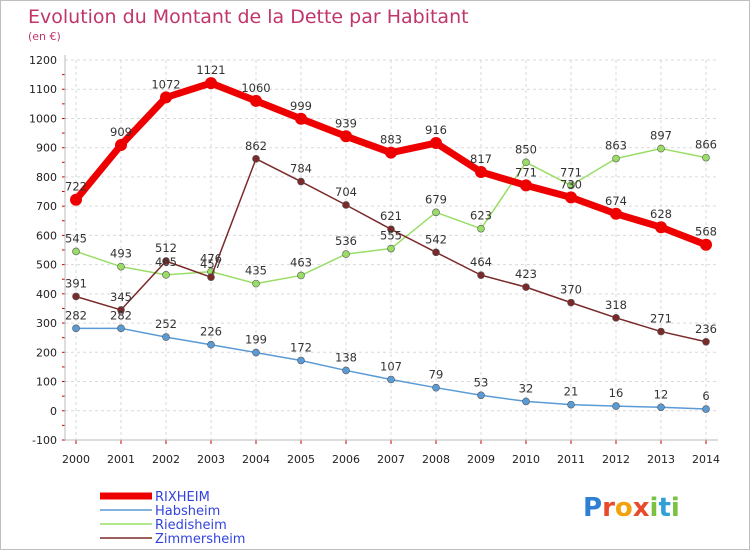 The width and height of the screenshot is (750, 550). I want to click on data-label: 623, so click(481, 216).